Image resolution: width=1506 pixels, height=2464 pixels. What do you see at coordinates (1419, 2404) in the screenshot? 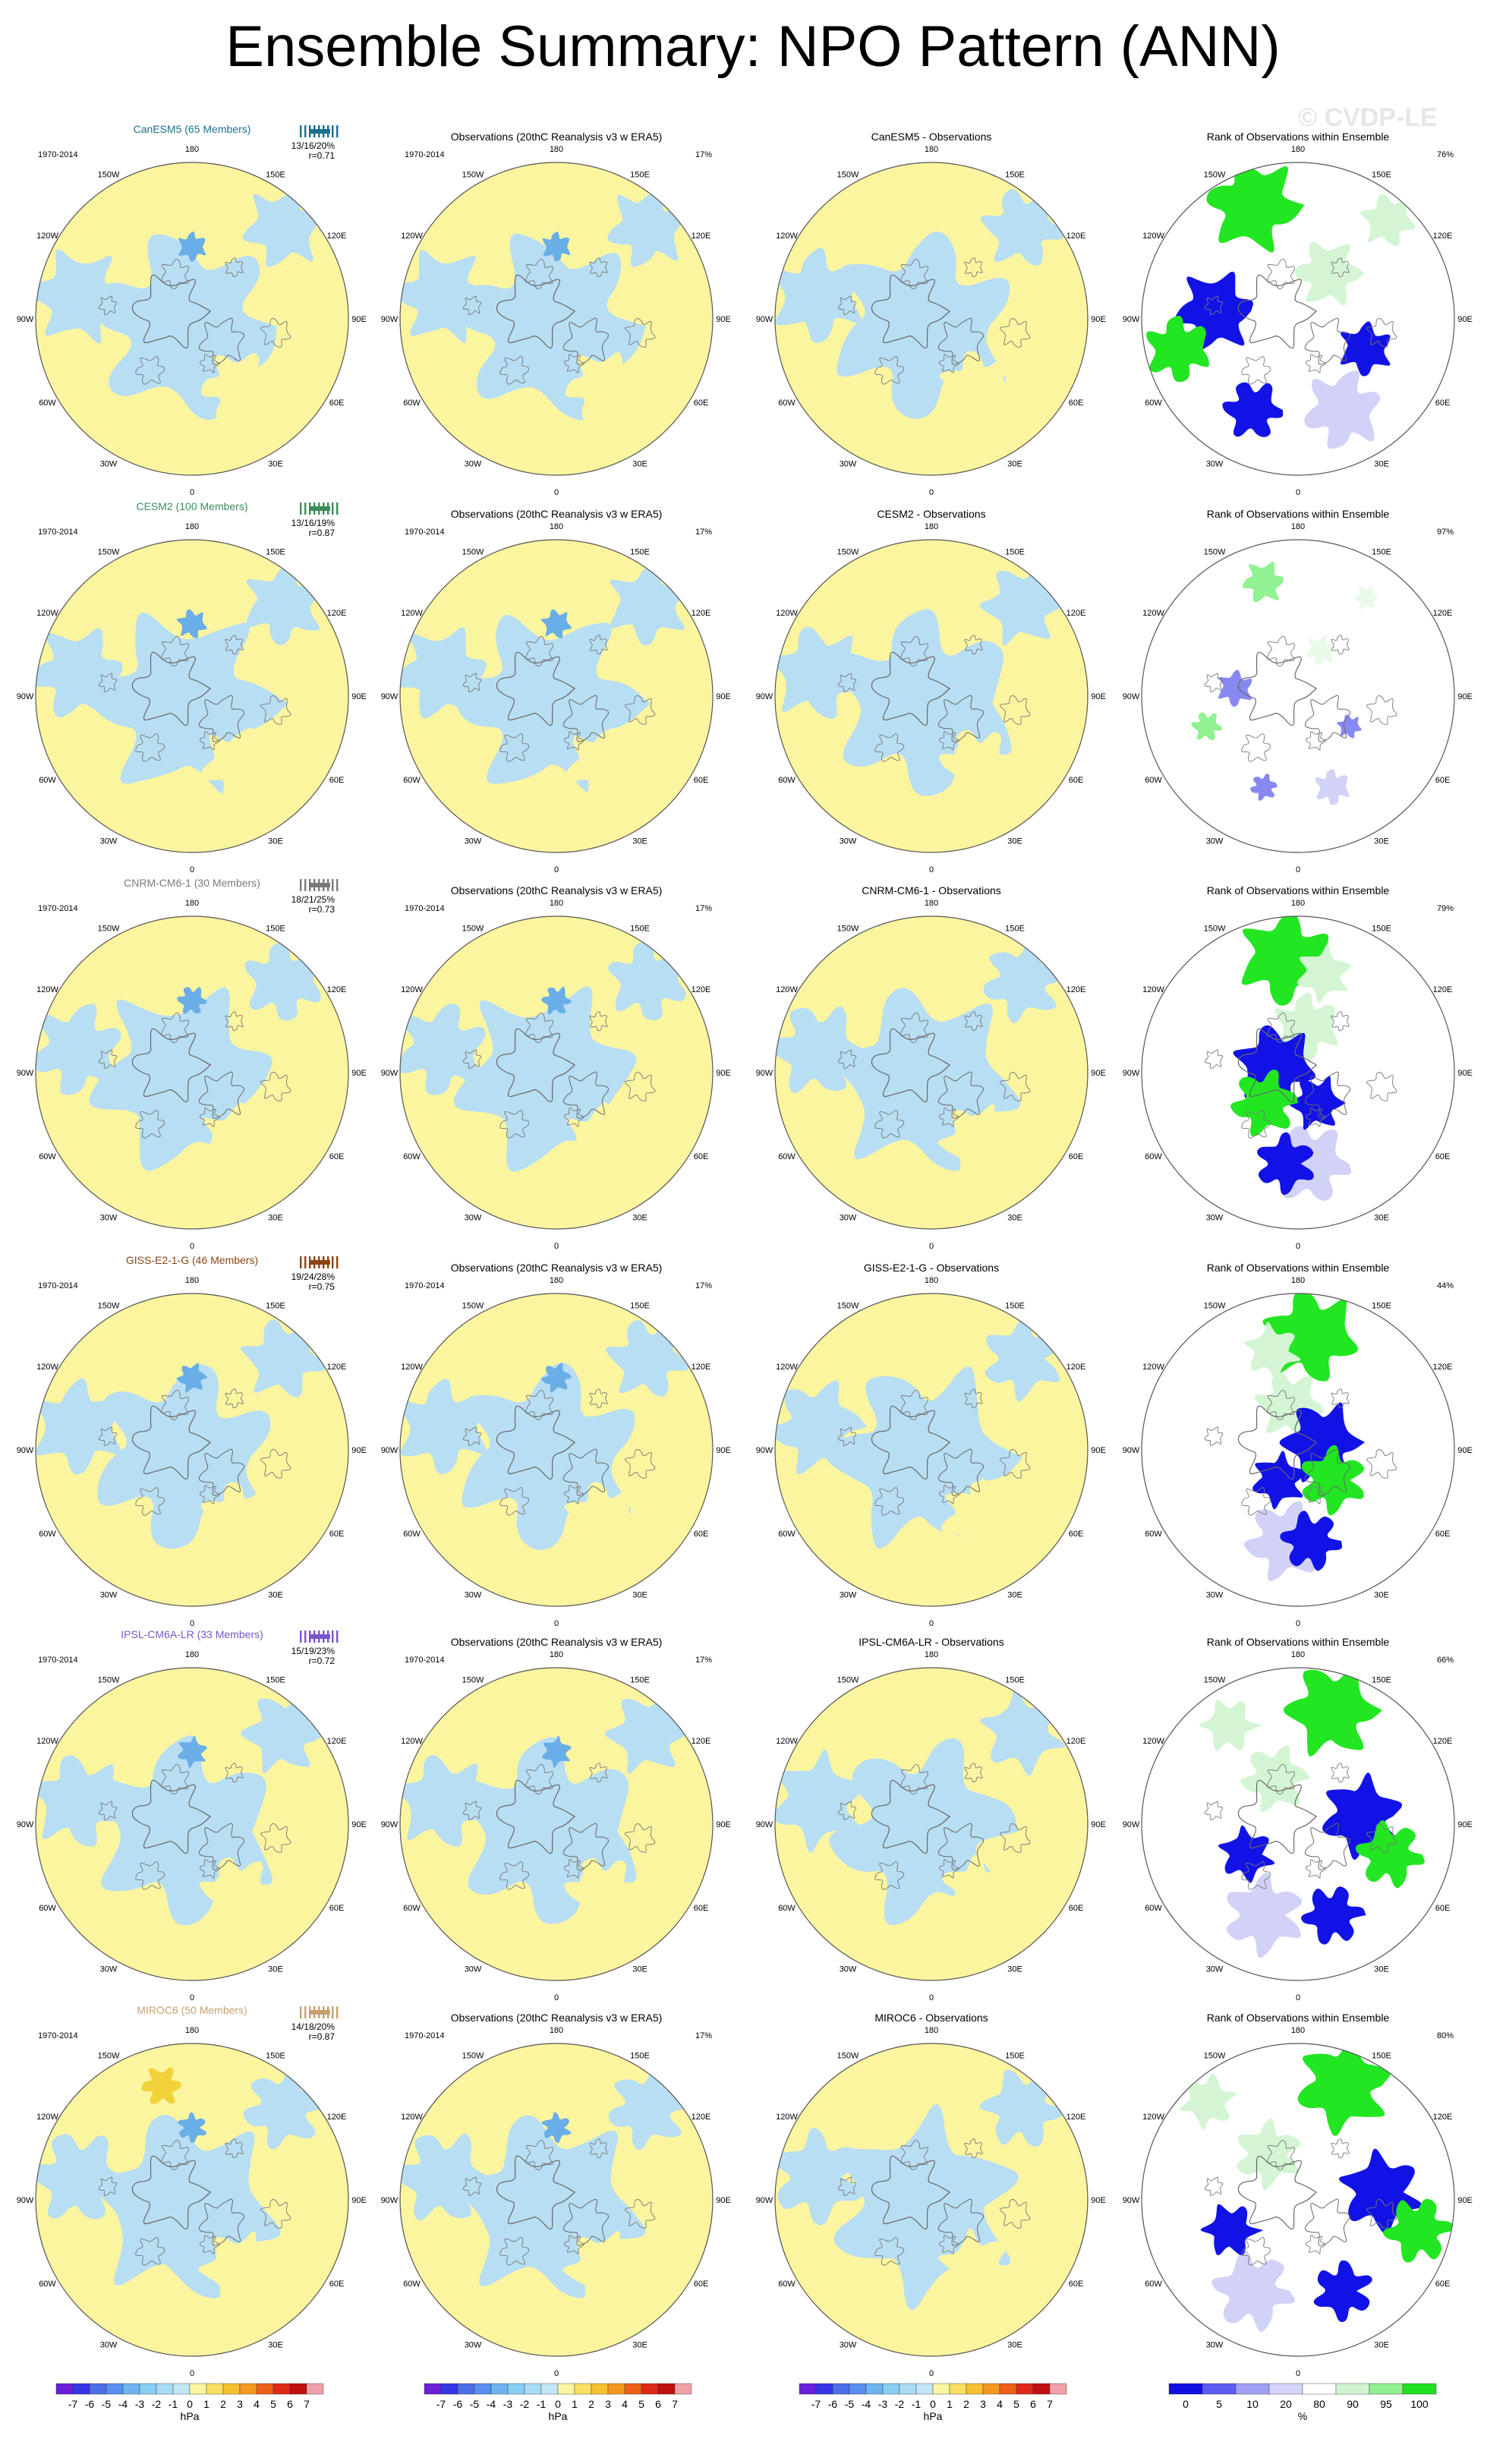
I see `colorbar-tick: 100` at bounding box center [1419, 2404].